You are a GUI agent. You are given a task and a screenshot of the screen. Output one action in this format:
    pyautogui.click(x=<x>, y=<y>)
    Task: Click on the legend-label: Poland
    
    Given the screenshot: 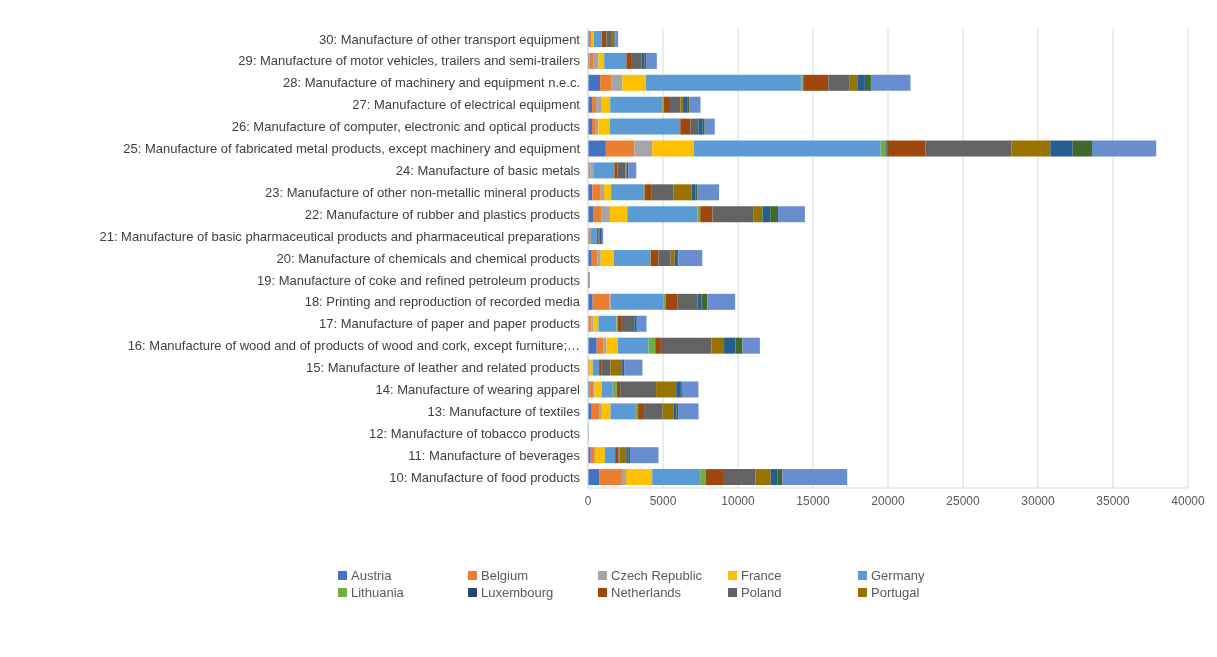 What is the action you would take?
    pyautogui.click(x=761, y=592)
    